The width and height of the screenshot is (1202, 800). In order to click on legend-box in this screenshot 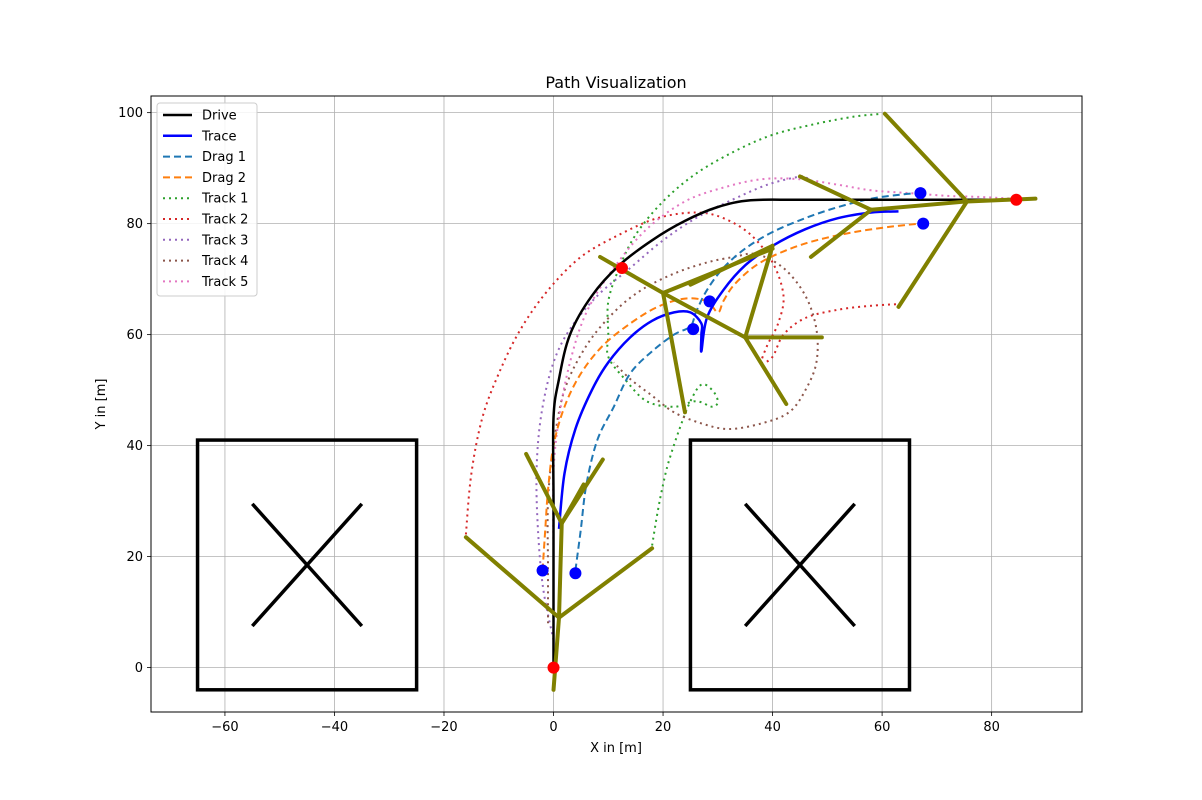, I will do `click(207, 199)`.